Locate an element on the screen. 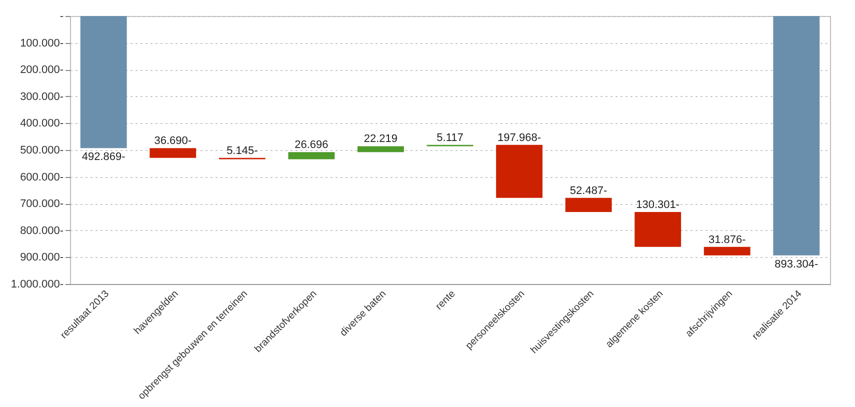 The image size is (855, 407). data-label: 52.487- is located at coordinates (589, 190).